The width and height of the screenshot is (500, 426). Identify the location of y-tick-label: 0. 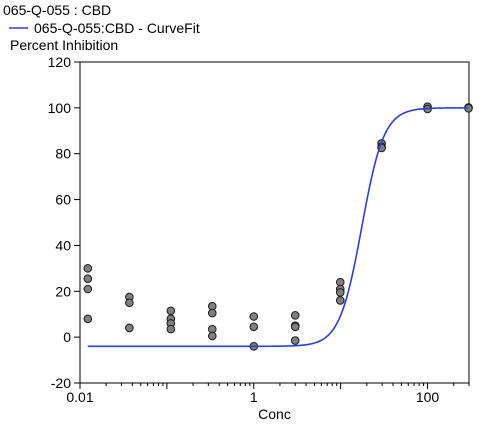
(67, 337).